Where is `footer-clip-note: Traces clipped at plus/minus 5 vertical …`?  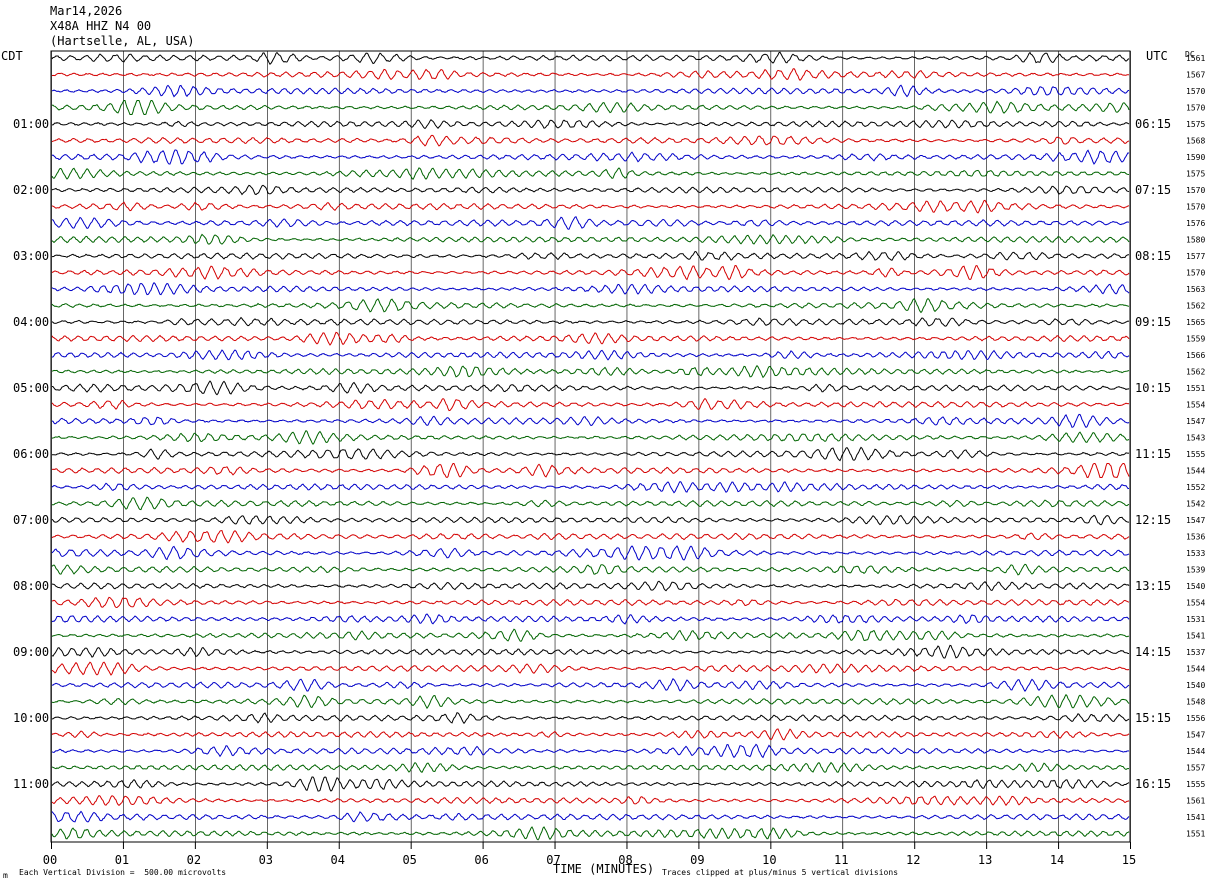 footer-clip-note: Traces clipped at plus/minus 5 vertical … is located at coordinates (780, 872).